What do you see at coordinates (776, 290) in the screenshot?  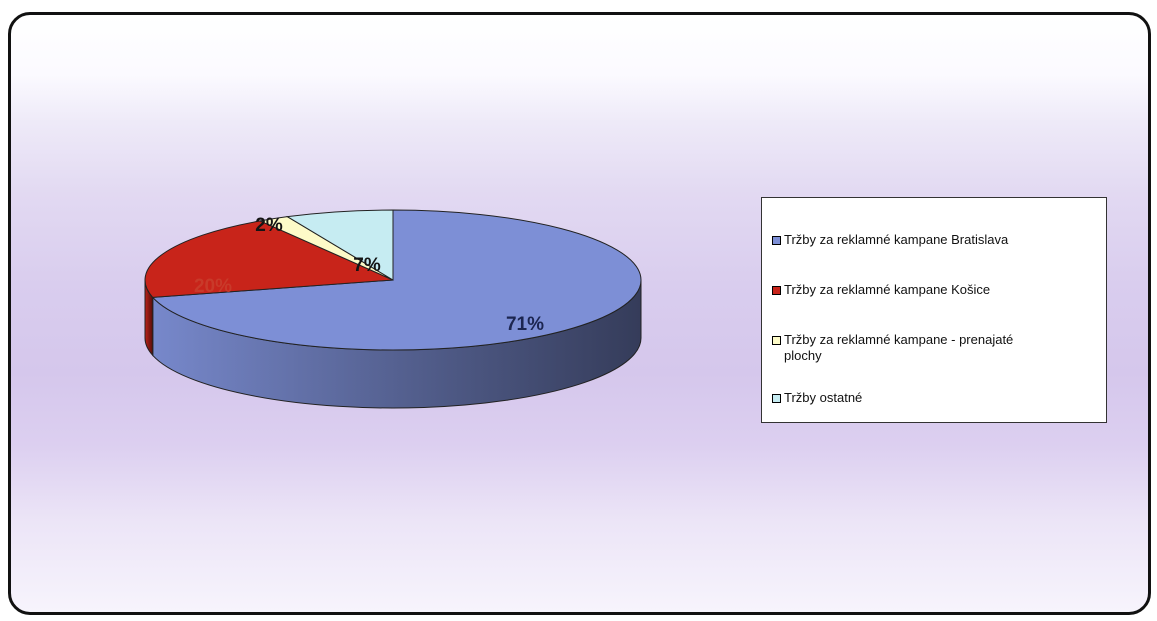 I see `legend-swatch-kosice` at bounding box center [776, 290].